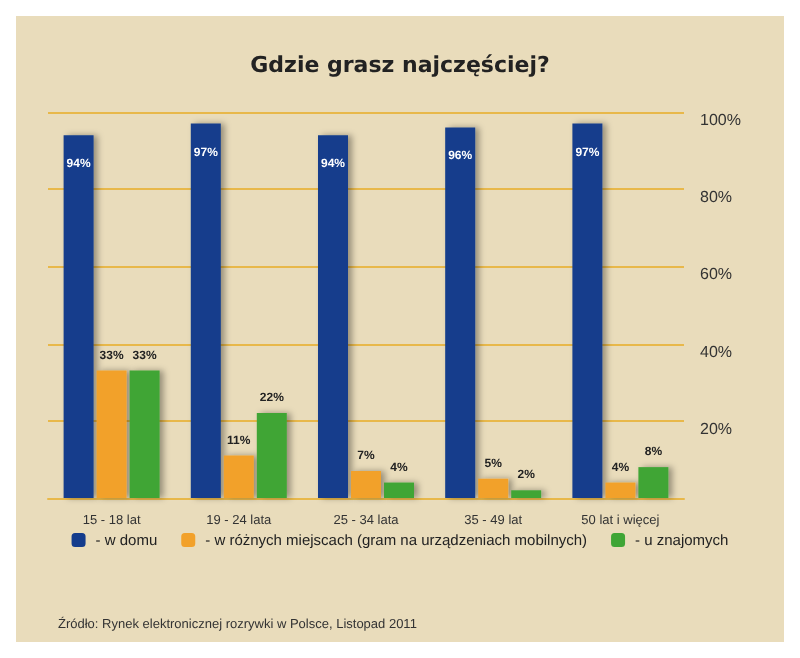 This screenshot has height=658, width=800. I want to click on y-tick-label: 20%, so click(716, 428).